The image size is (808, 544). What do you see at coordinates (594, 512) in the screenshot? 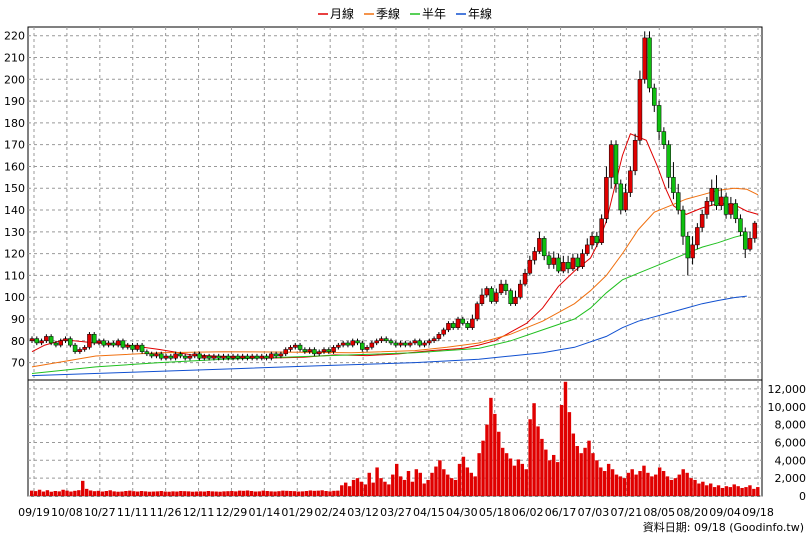
I see `x-tick-label: 07/03` at bounding box center [594, 512].